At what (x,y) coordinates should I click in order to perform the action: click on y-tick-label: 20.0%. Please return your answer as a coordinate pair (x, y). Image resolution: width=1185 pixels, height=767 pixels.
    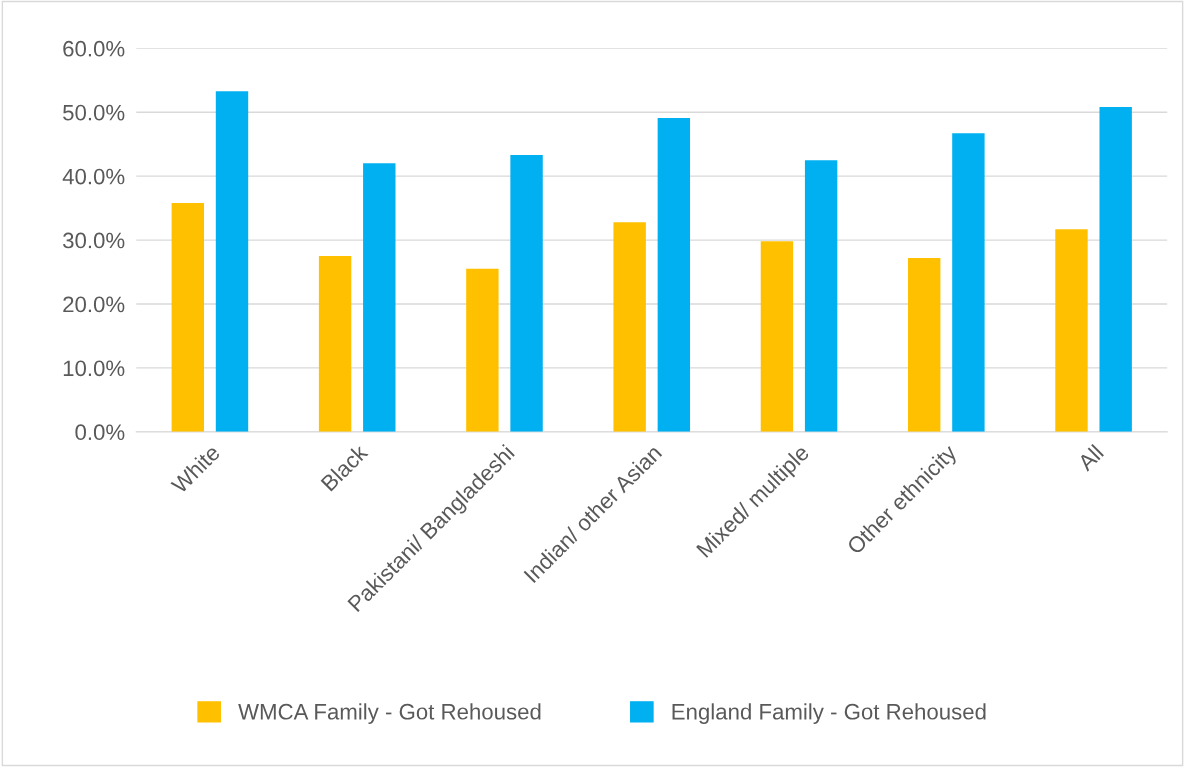
    Looking at the image, I should click on (94, 304).